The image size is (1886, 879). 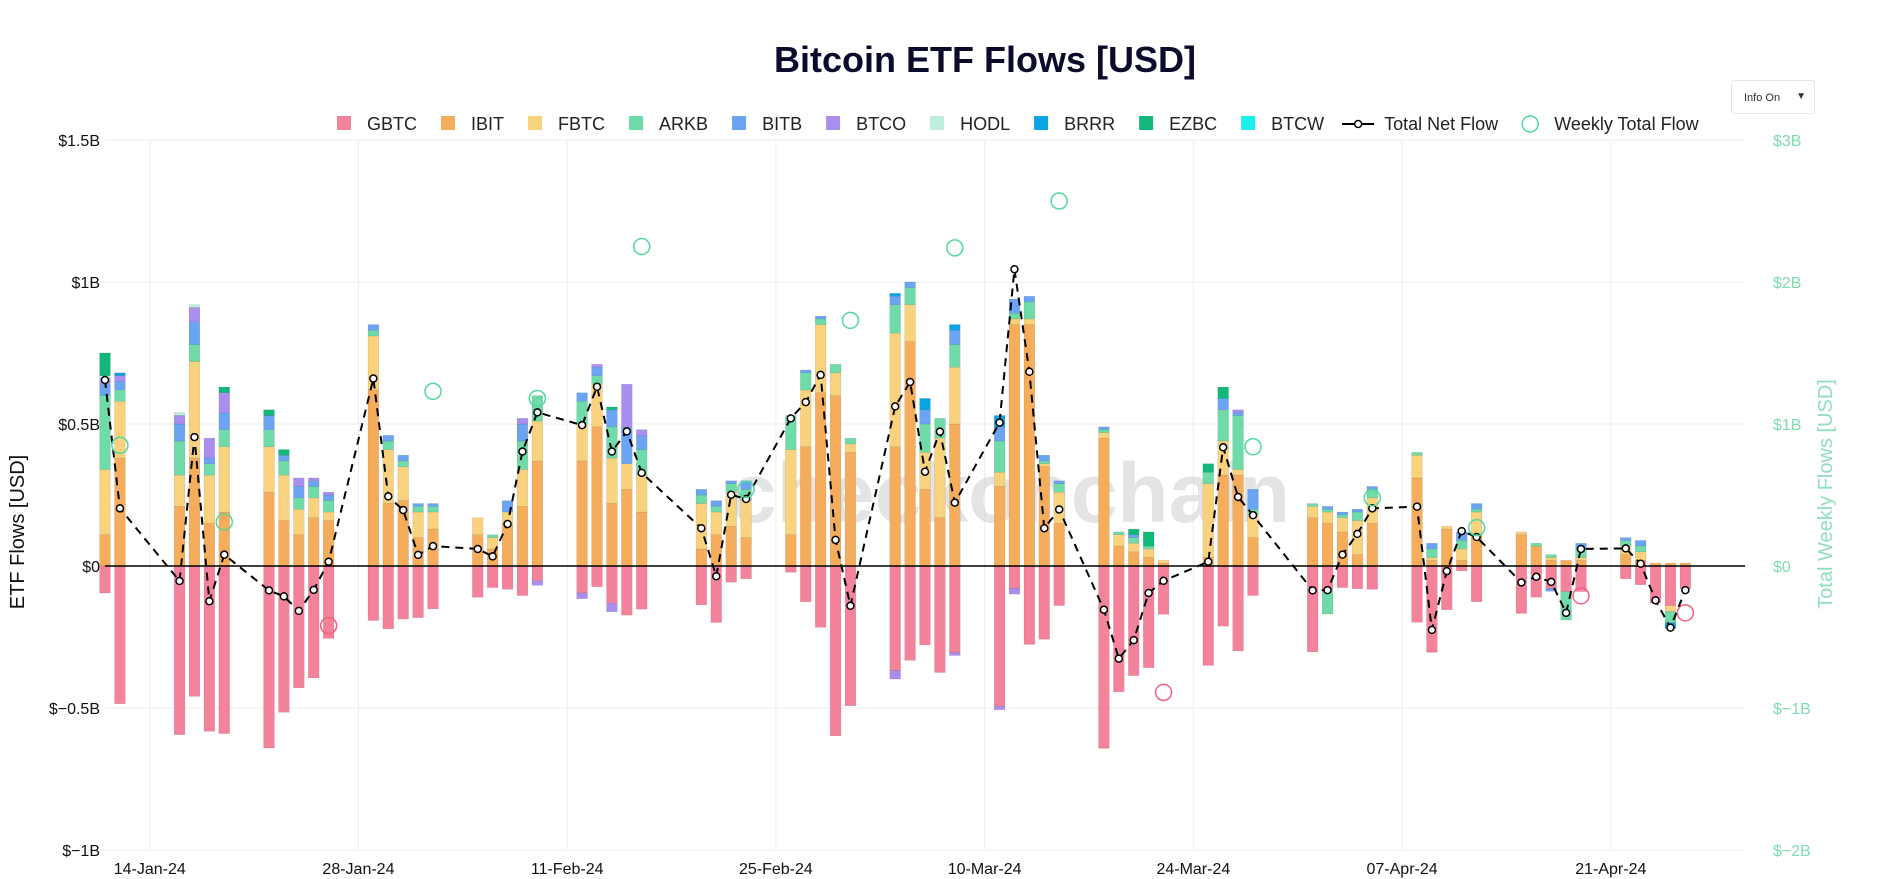 What do you see at coordinates (937, 123) in the screenshot?
I see `legend-item-hodl-swatch` at bounding box center [937, 123].